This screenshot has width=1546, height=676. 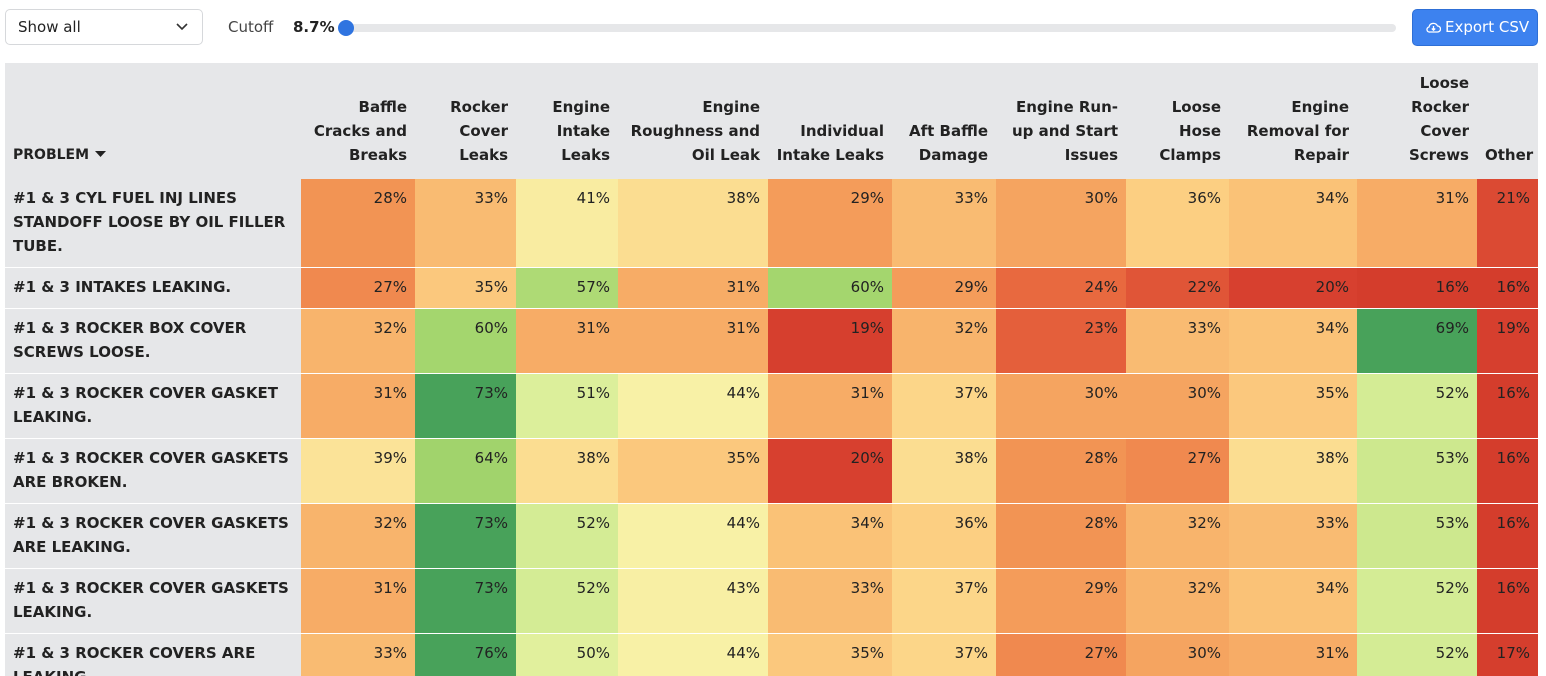 I want to click on column-header: Baffle Cracks and Breaks, so click(x=358, y=121).